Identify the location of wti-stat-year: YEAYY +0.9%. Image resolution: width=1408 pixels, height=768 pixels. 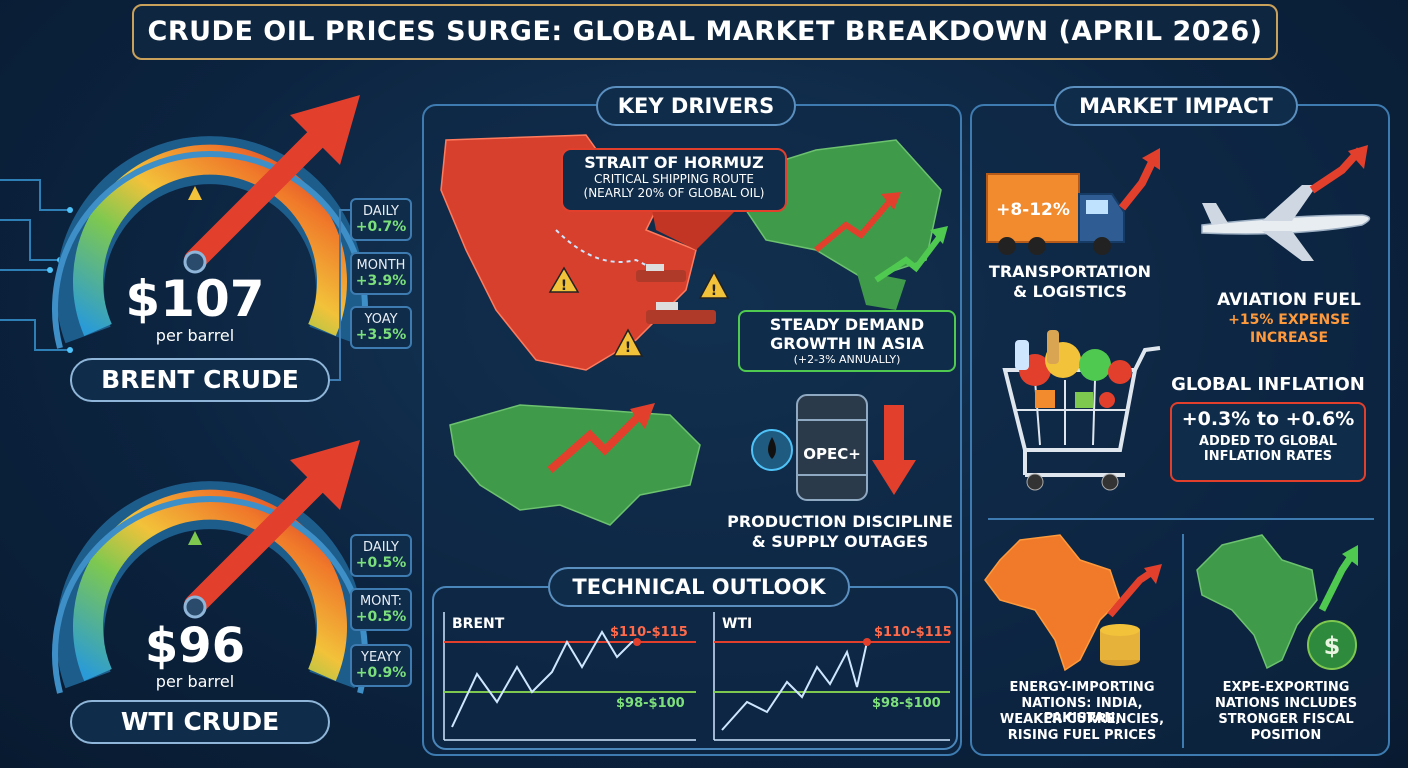
(381, 665).